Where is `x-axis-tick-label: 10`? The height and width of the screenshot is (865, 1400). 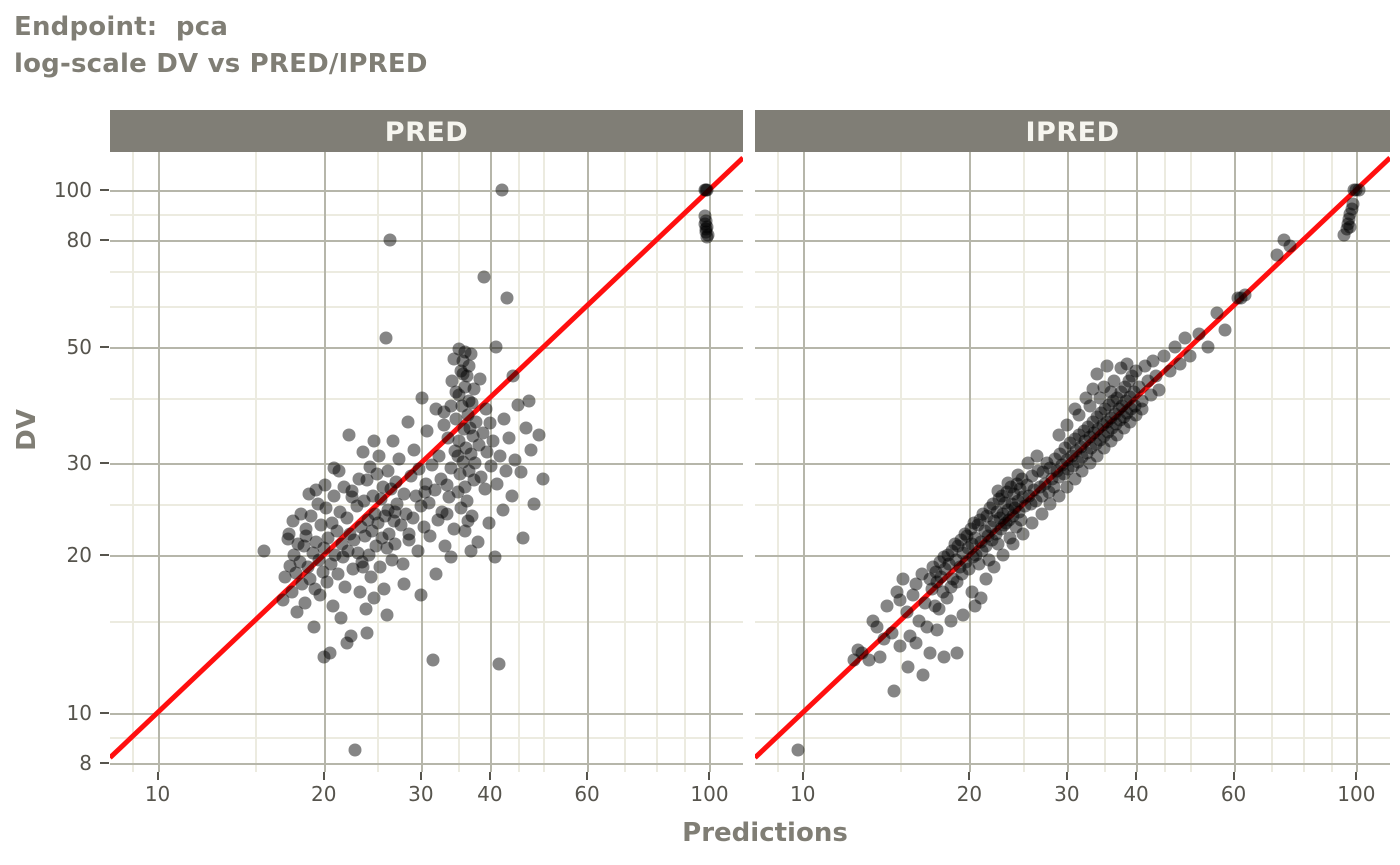
x-axis-tick-label: 10 is located at coordinates (157, 794).